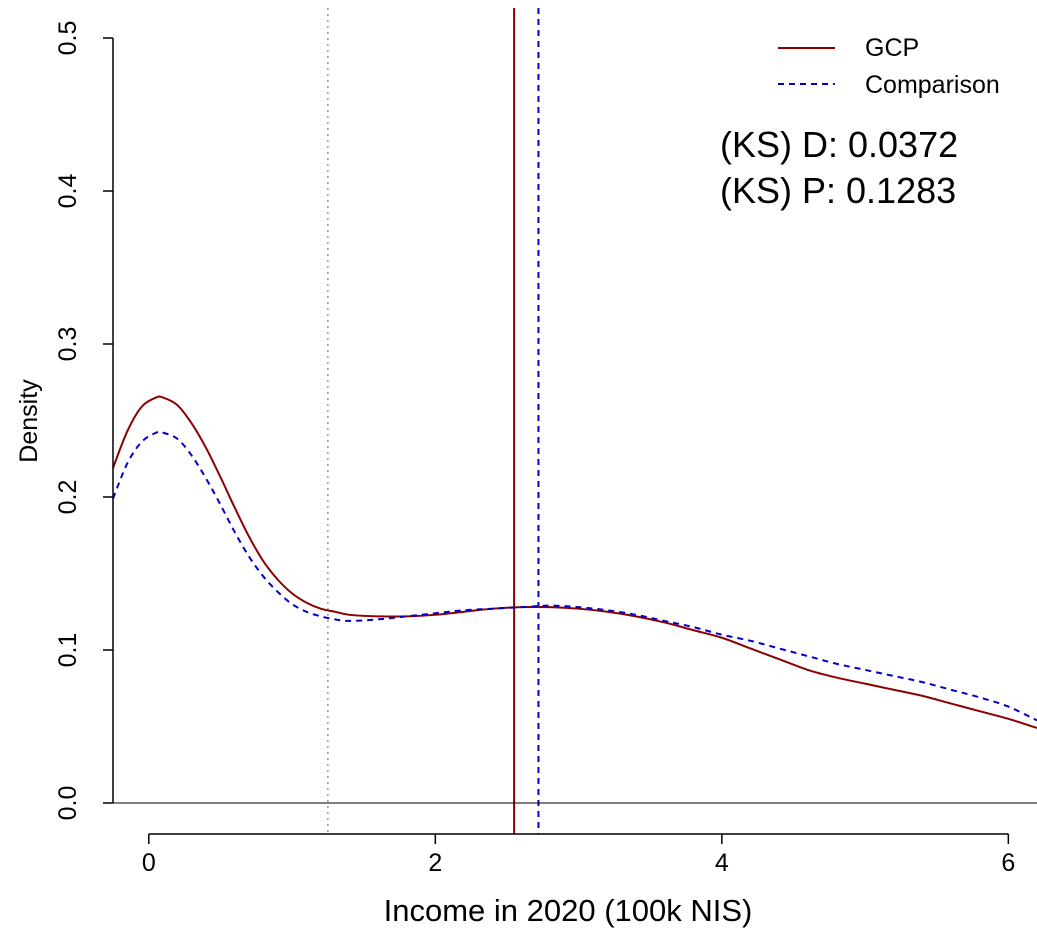 This screenshot has width=1037, height=943. I want to click on x-axis-label: Income in 2020 (100k NIS), so click(568, 910).